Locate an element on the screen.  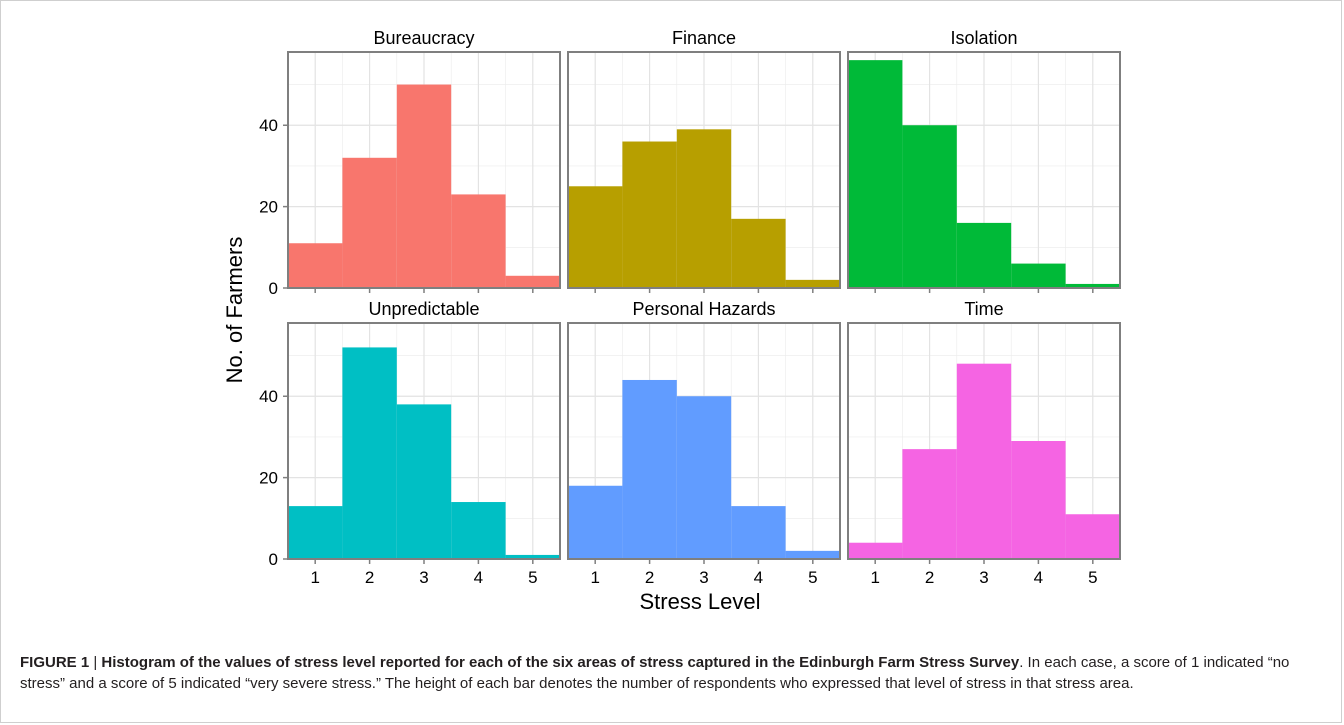
facet-panel: Unpredictable 0 20 40 1 2 3 4 5 is located at coordinates (410, 443).